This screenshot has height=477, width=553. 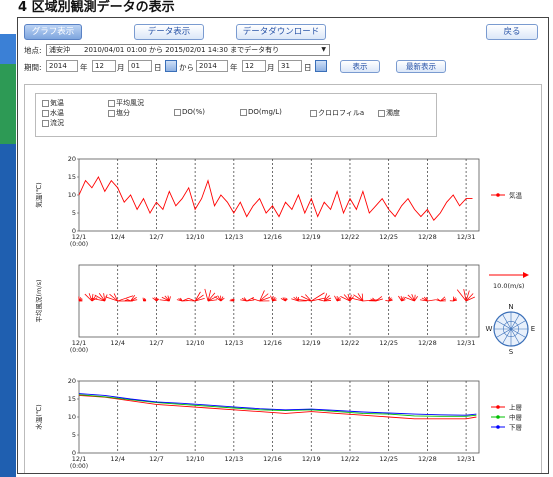 I want to click on legend-label: 気温, so click(x=516, y=195).